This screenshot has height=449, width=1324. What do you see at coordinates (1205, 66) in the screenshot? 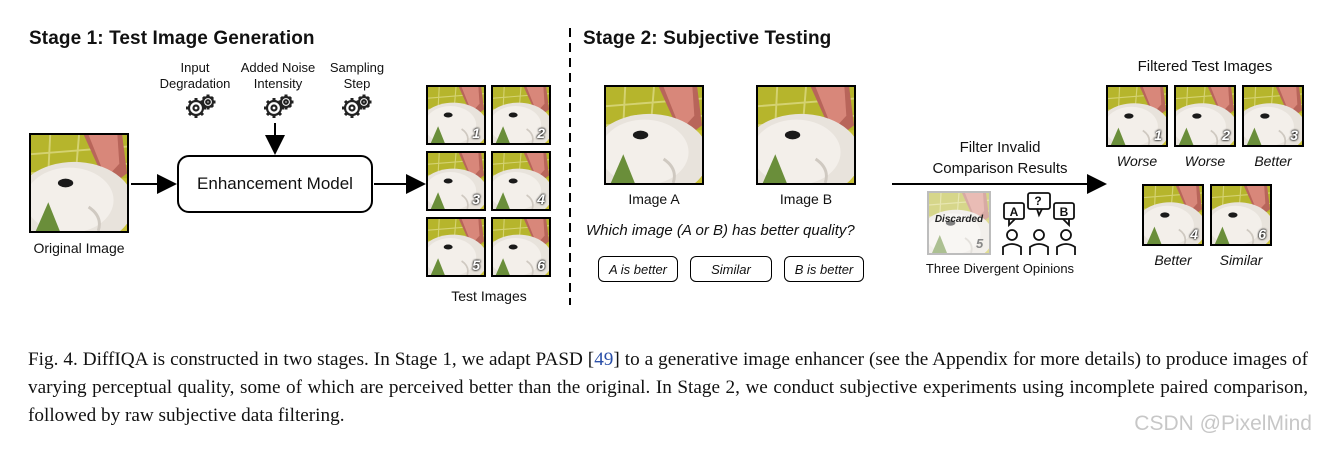
I see `filtered-title: Filtered Test Images` at bounding box center [1205, 66].